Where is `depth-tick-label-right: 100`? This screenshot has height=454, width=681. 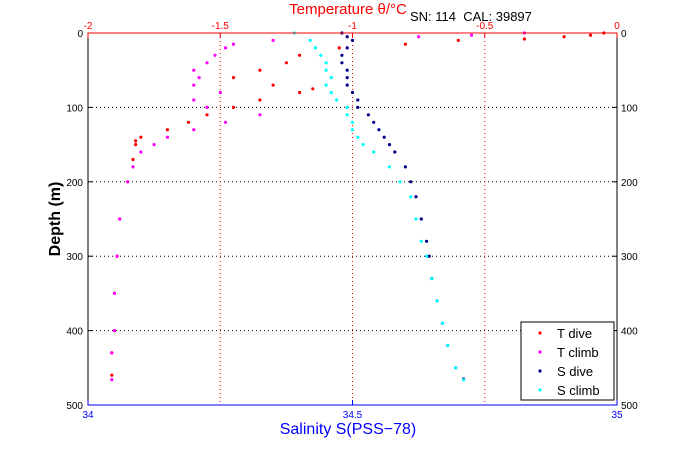
depth-tick-label-right: 100 is located at coordinates (629, 108).